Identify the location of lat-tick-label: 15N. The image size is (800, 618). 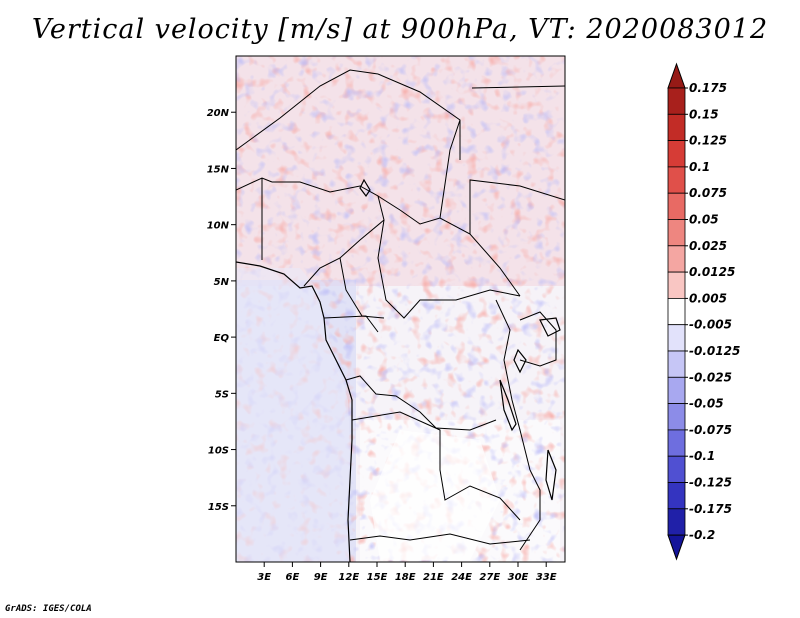
(218, 169).